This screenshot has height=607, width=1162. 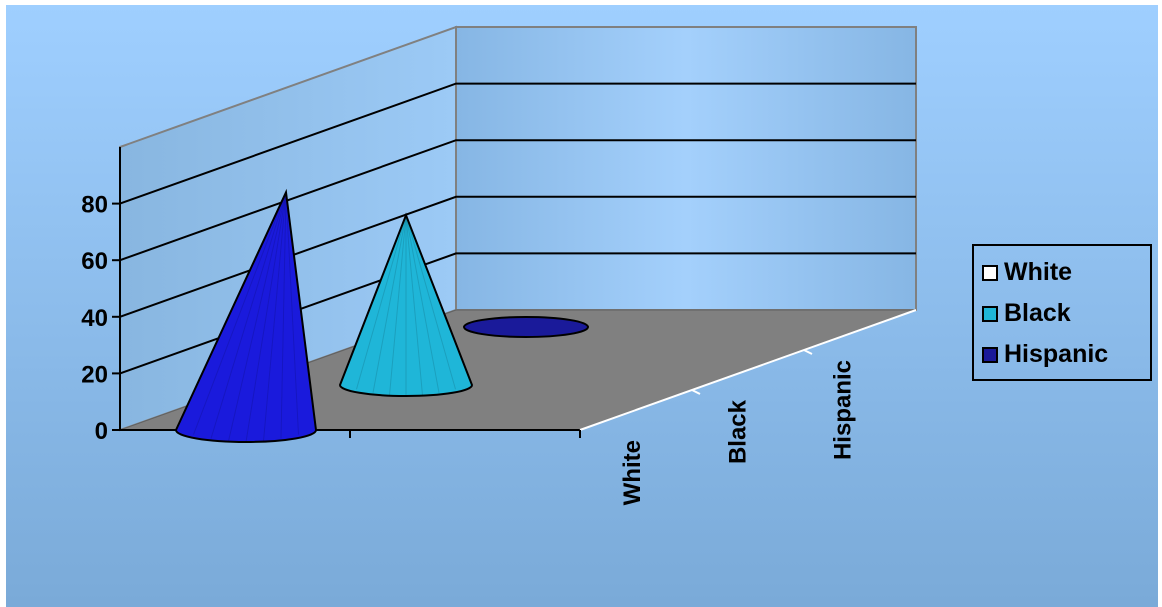 I want to click on legend-swatch-black, so click(x=990, y=313).